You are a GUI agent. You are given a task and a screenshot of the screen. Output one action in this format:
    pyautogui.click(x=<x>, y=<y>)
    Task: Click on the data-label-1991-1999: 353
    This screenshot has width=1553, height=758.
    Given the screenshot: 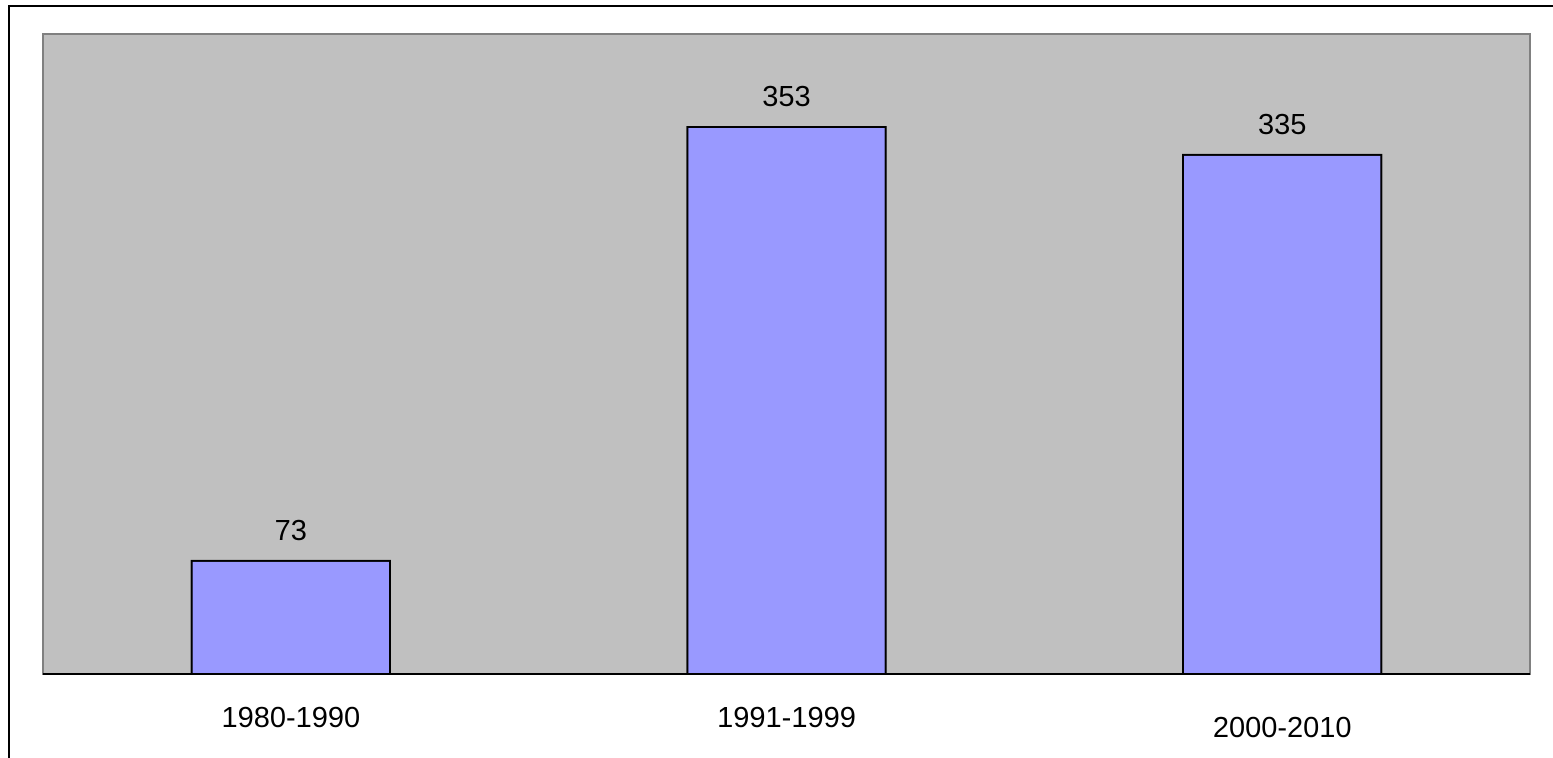 What is the action you would take?
    pyautogui.click(x=786, y=97)
    